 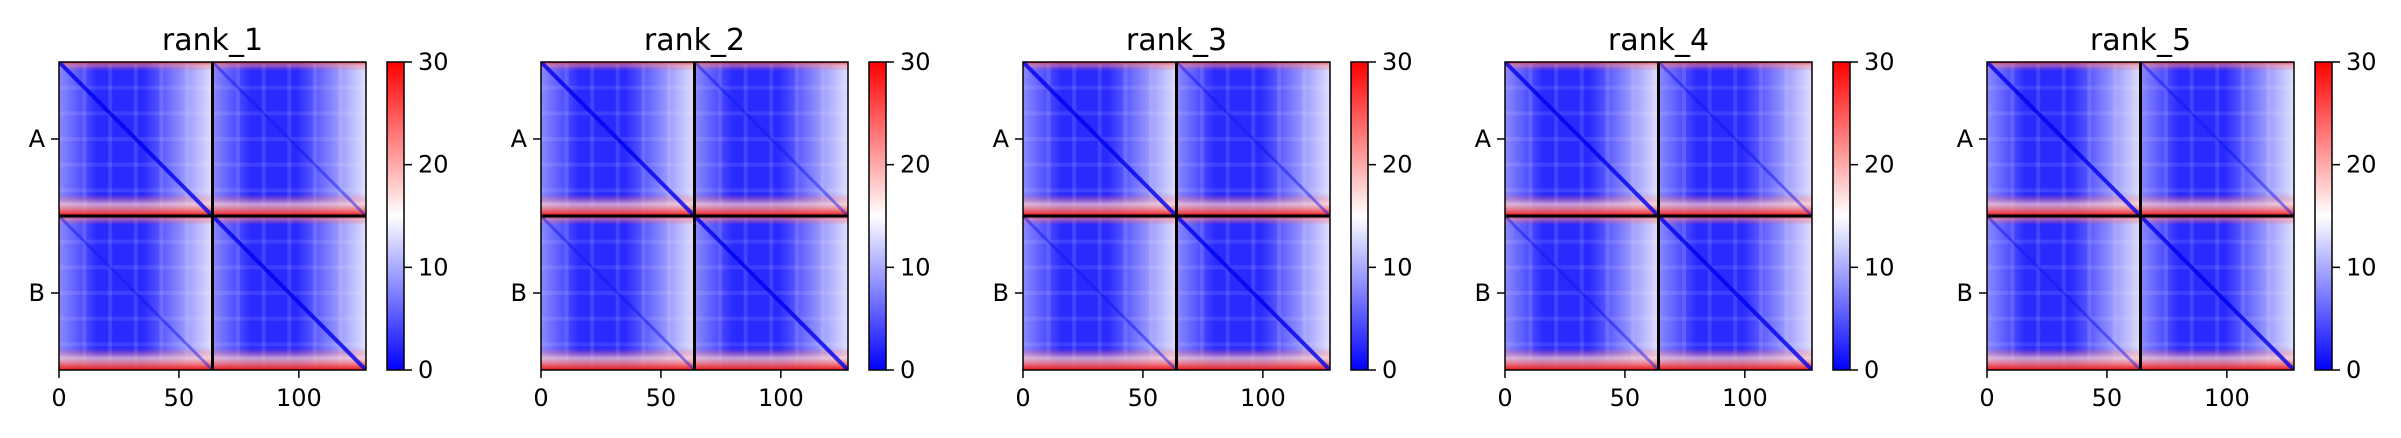 What do you see at coordinates (1863, 216) in the screenshot?
I see `colorbar: 0 10 20 30` at bounding box center [1863, 216].